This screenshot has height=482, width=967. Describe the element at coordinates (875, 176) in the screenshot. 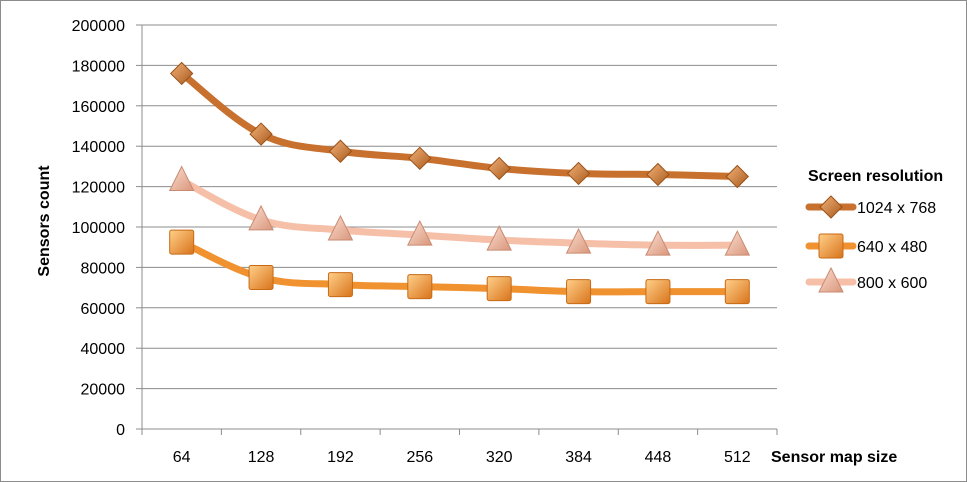

I see `legend-title: Screen resolution` at that location.